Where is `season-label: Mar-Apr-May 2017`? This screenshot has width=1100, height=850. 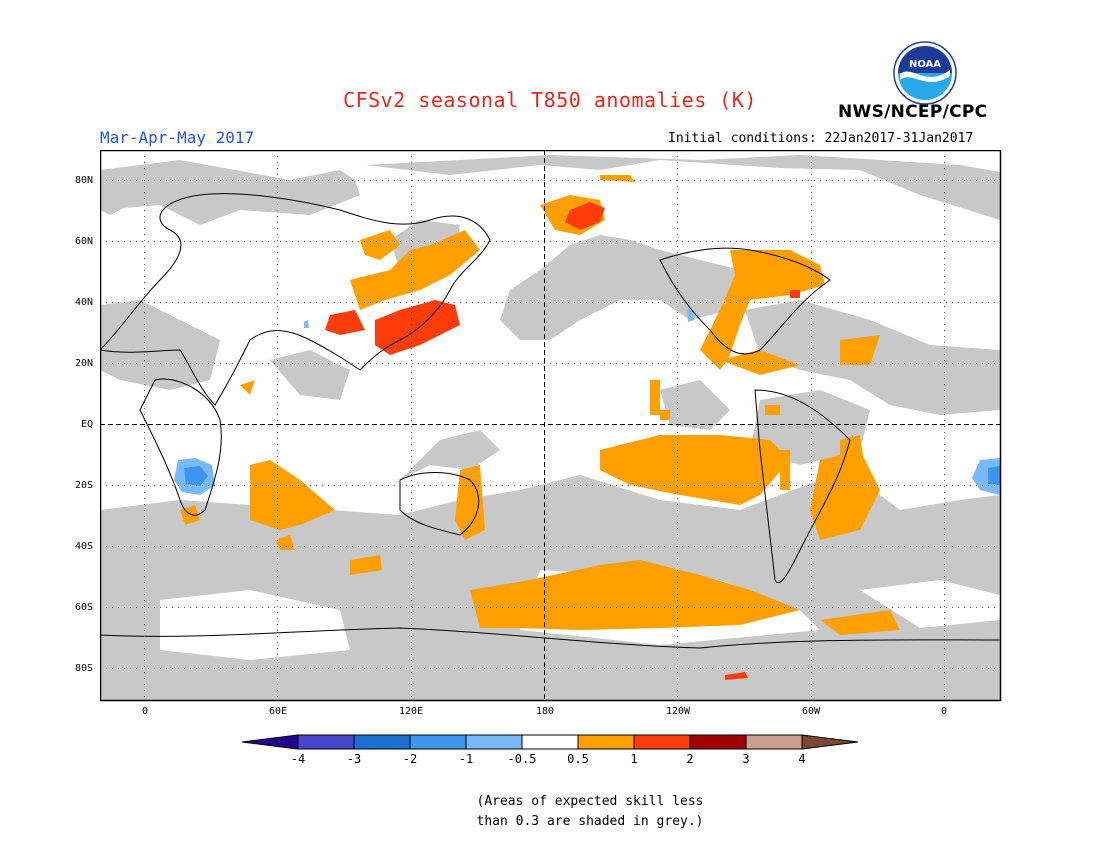
season-label: Mar-Apr-May 2017 is located at coordinates (177, 137).